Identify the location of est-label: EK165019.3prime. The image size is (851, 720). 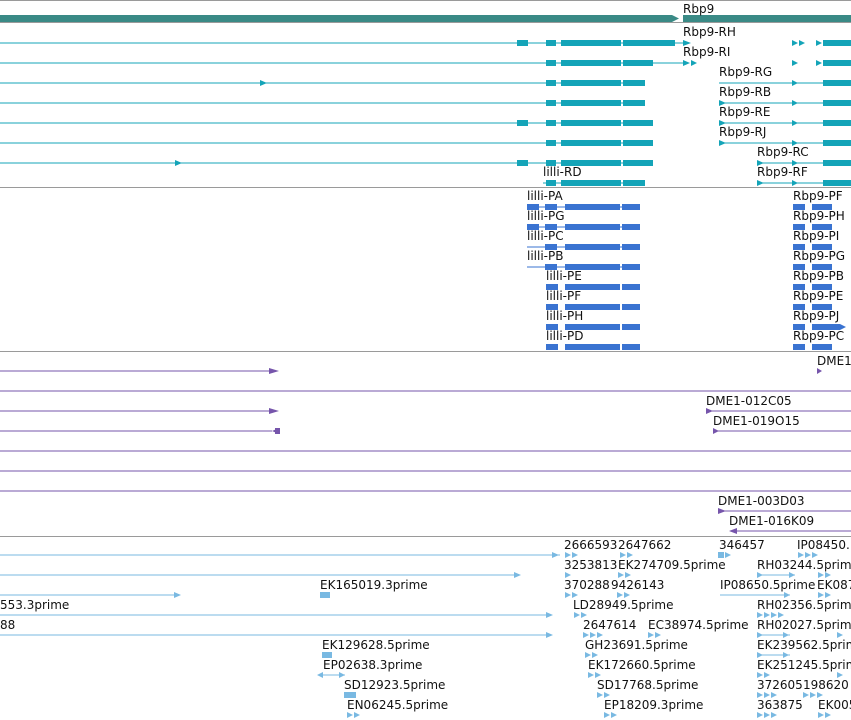
(374, 585).